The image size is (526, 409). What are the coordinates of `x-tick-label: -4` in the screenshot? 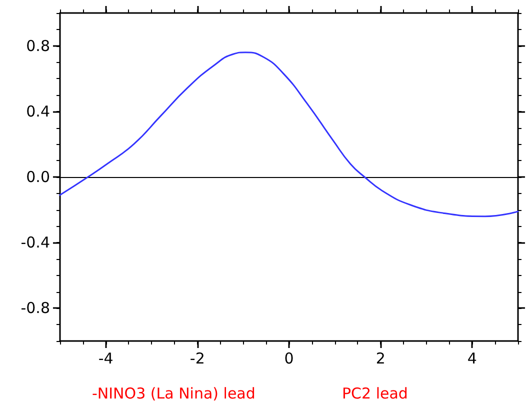 It's located at (106, 359).